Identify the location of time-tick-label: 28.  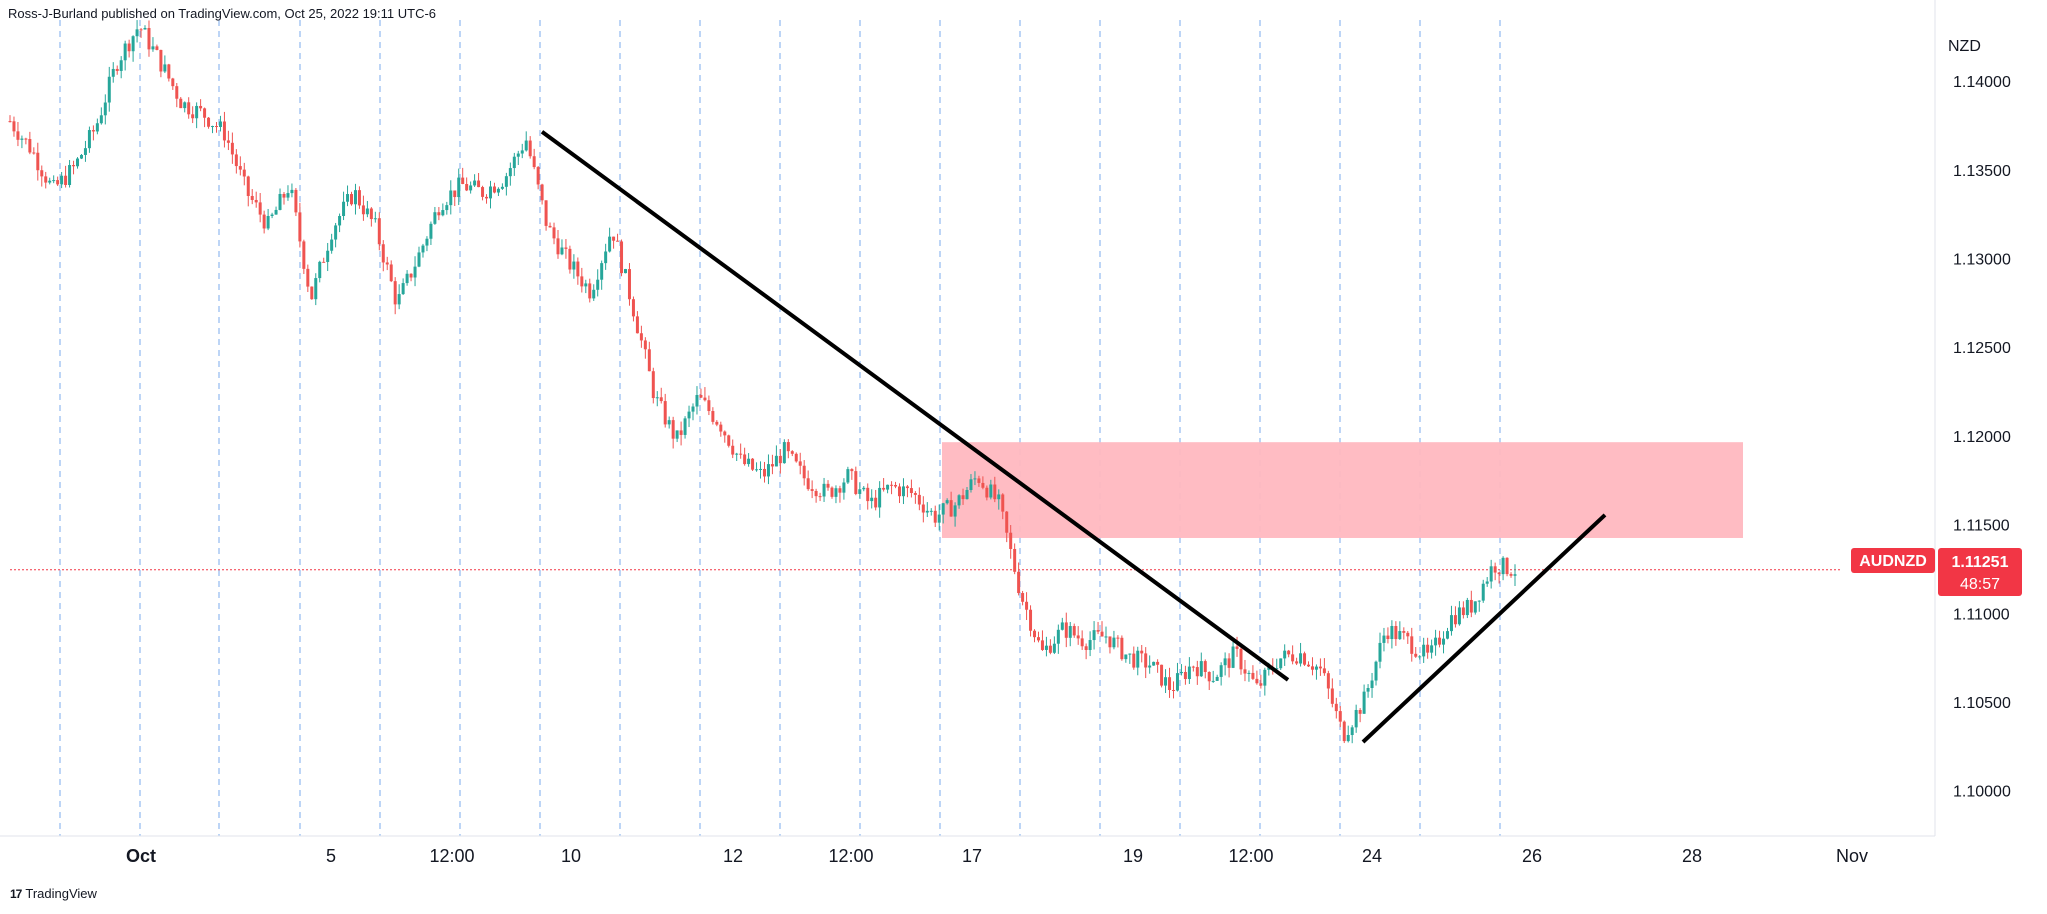
(1692, 856).